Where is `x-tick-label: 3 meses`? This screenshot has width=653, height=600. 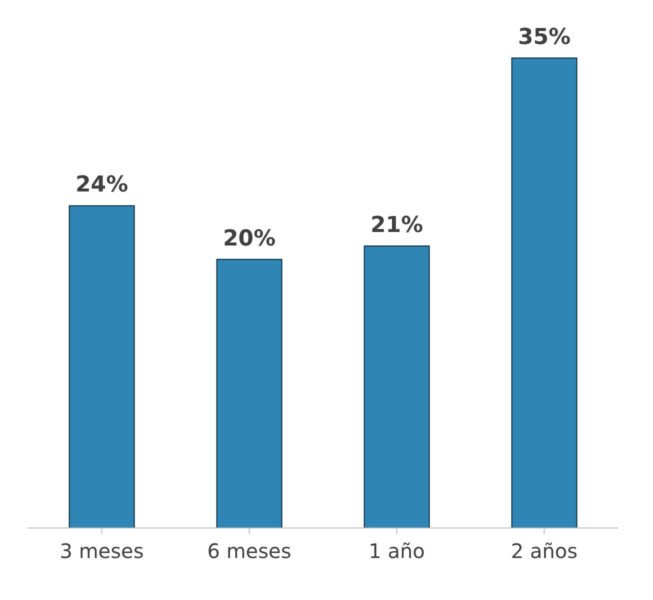 x-tick-label: 3 meses is located at coordinates (102, 551).